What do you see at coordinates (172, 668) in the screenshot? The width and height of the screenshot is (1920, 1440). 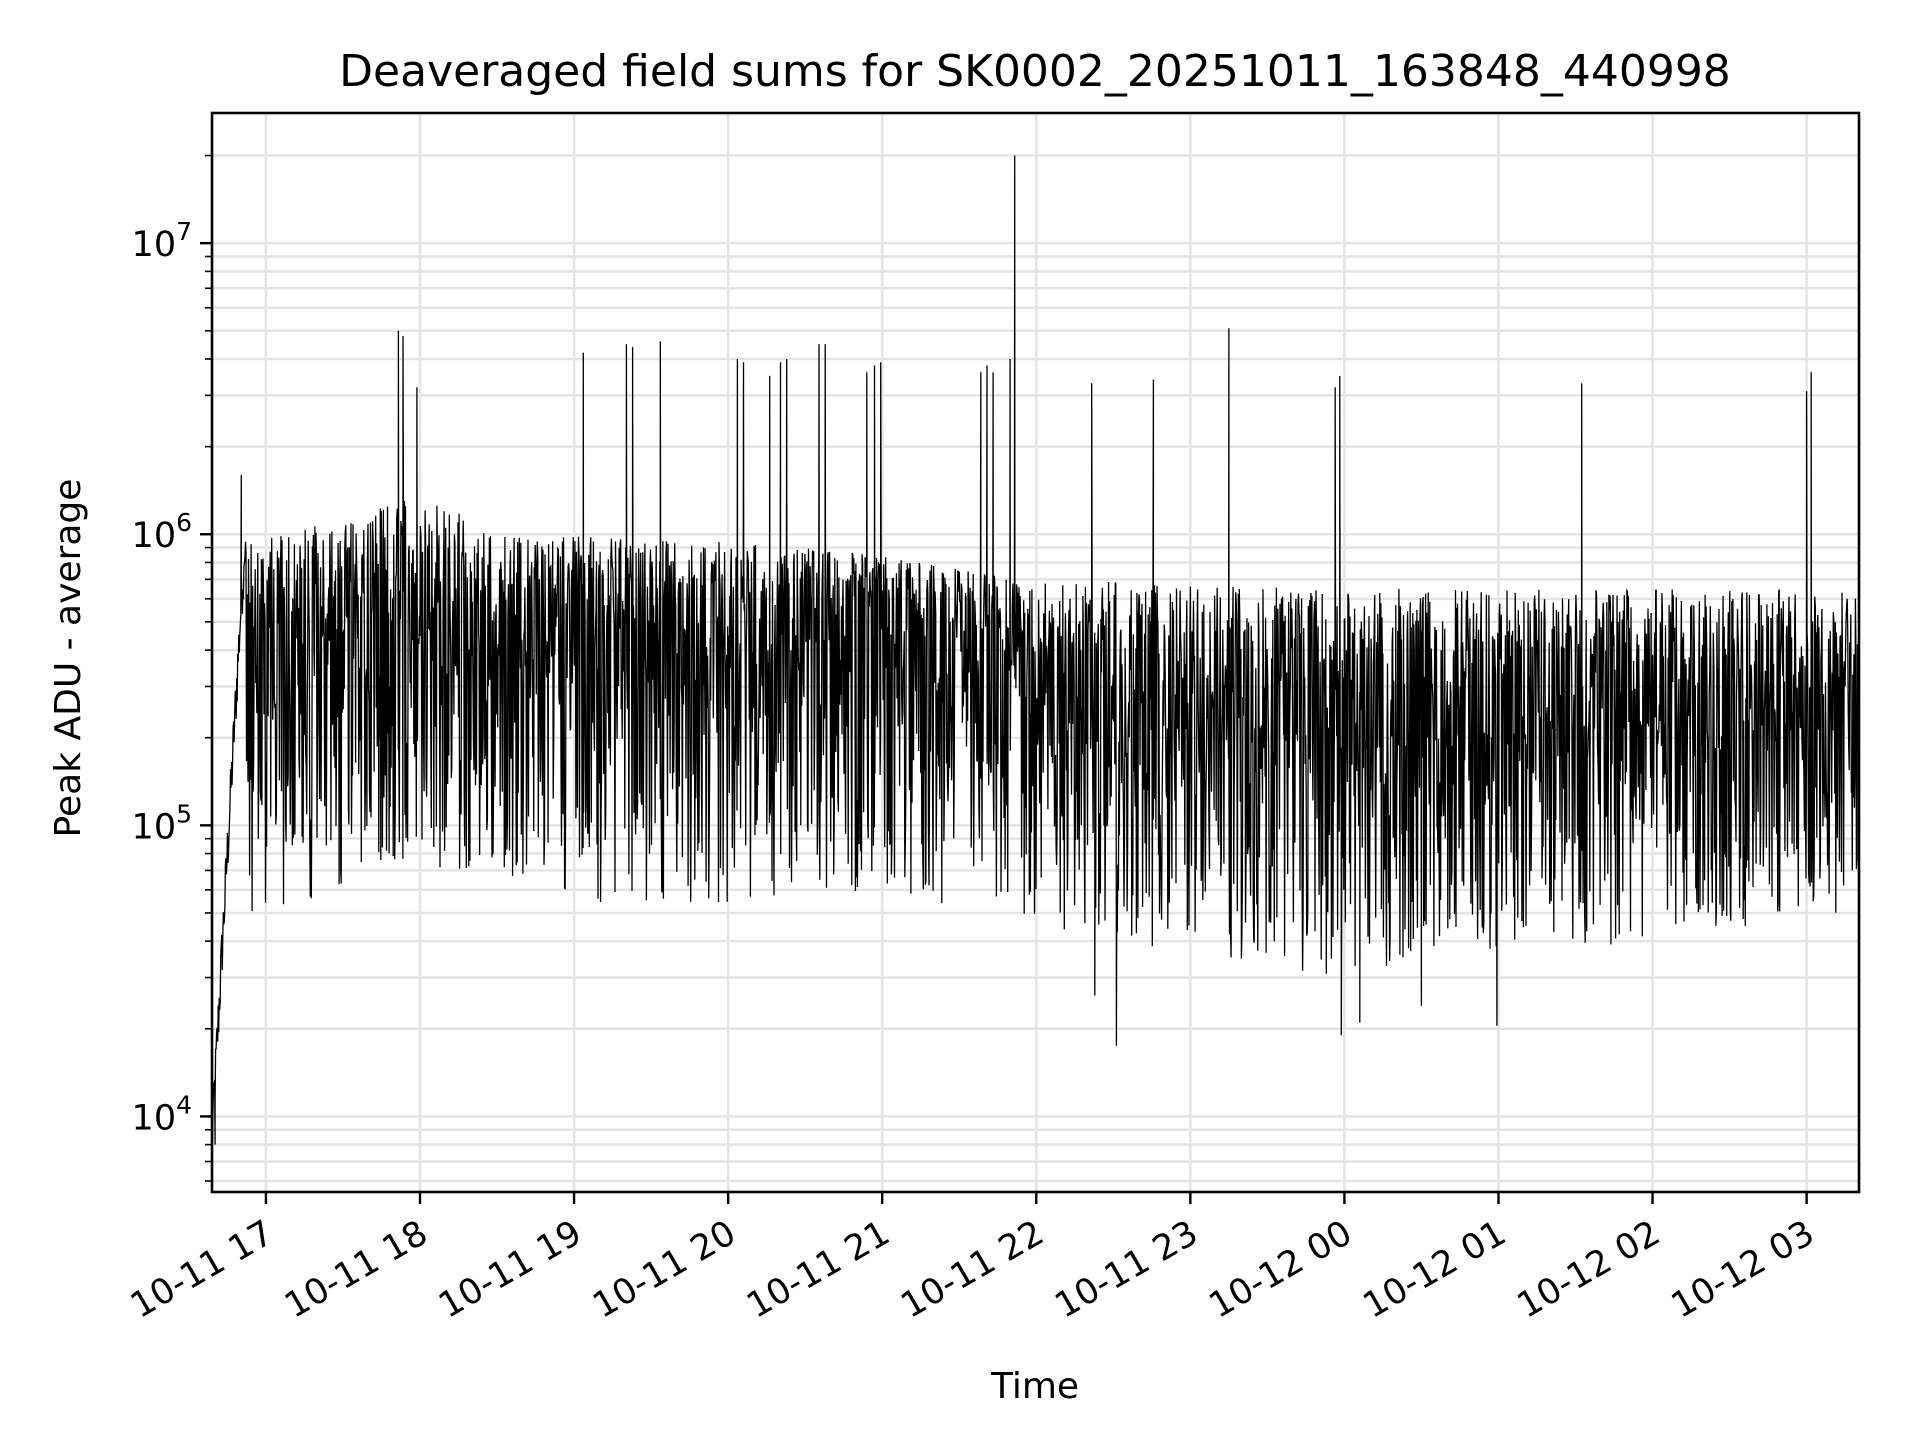 I see `y-axis: 10⁴ 10⁵ 10⁶ 10⁷` at bounding box center [172, 668].